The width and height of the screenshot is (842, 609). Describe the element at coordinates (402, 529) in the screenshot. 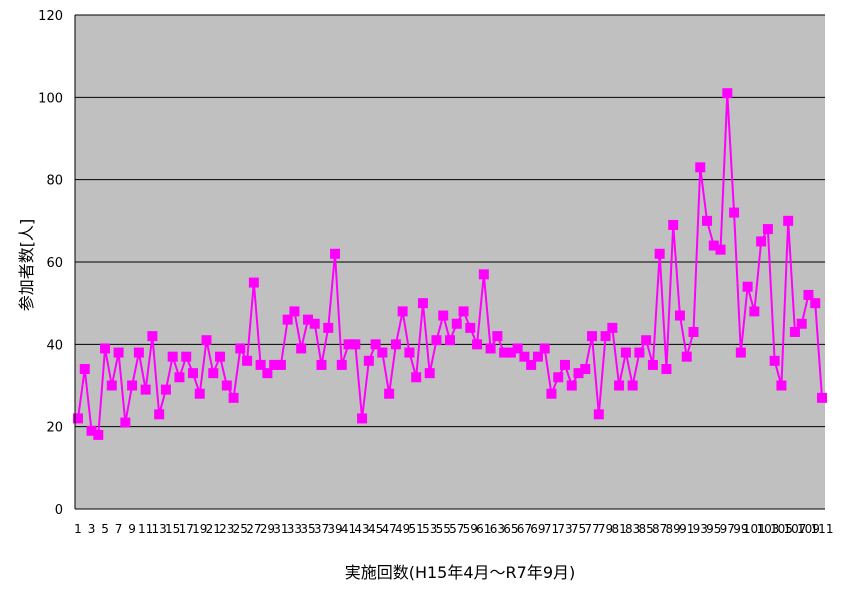

I see `x-tick-label: 49` at that location.